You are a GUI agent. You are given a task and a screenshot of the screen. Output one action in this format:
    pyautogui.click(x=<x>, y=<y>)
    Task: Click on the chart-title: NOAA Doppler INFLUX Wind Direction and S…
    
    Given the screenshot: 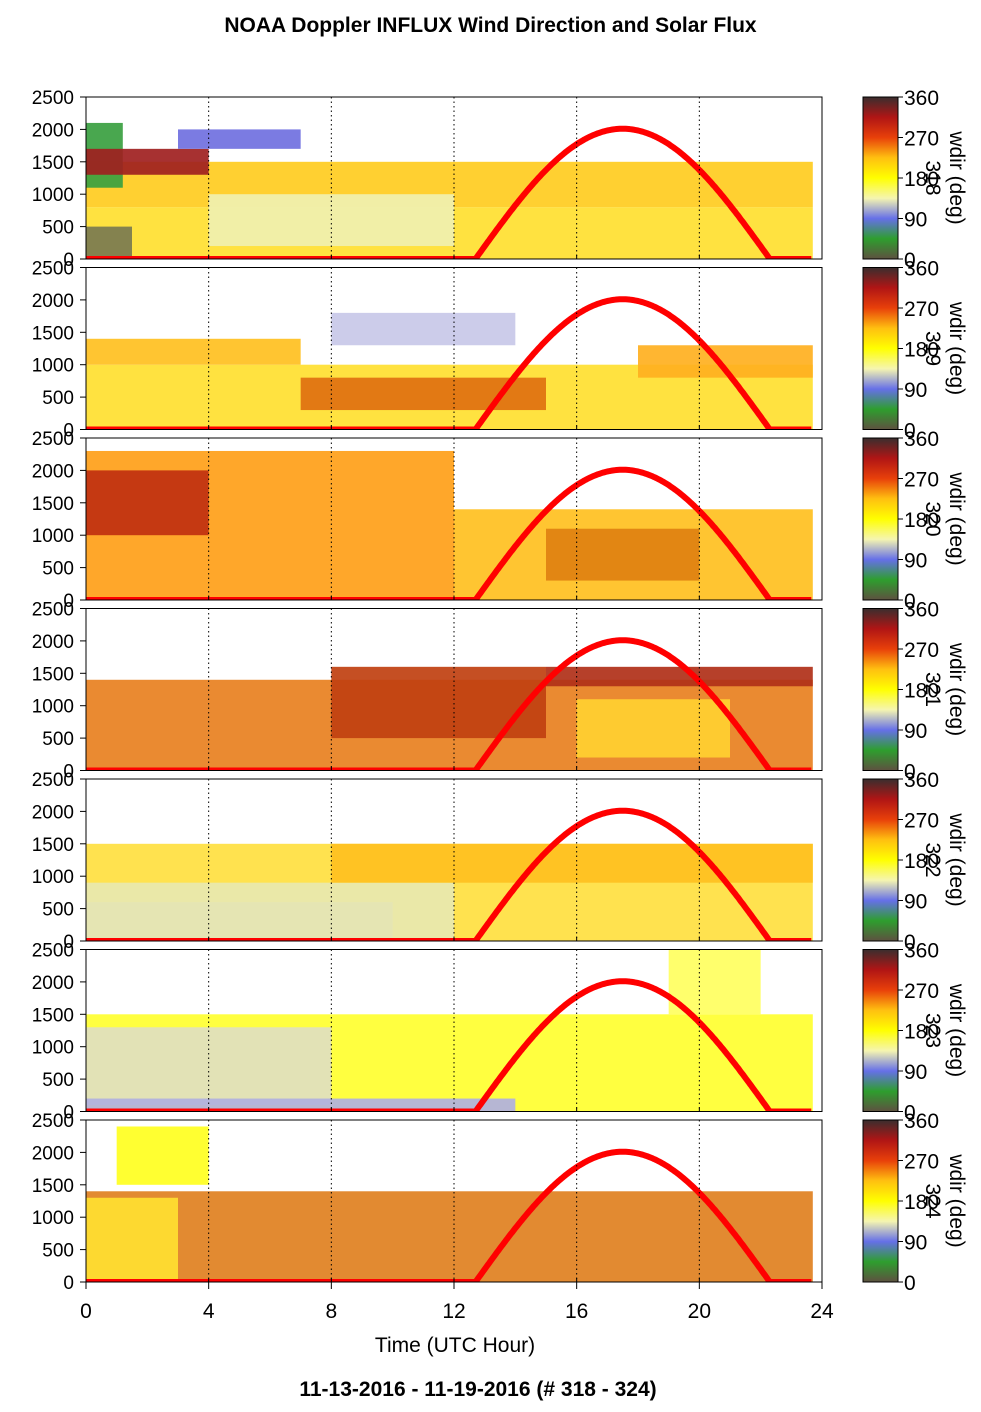 What is the action you would take?
    pyautogui.click(x=490, y=25)
    